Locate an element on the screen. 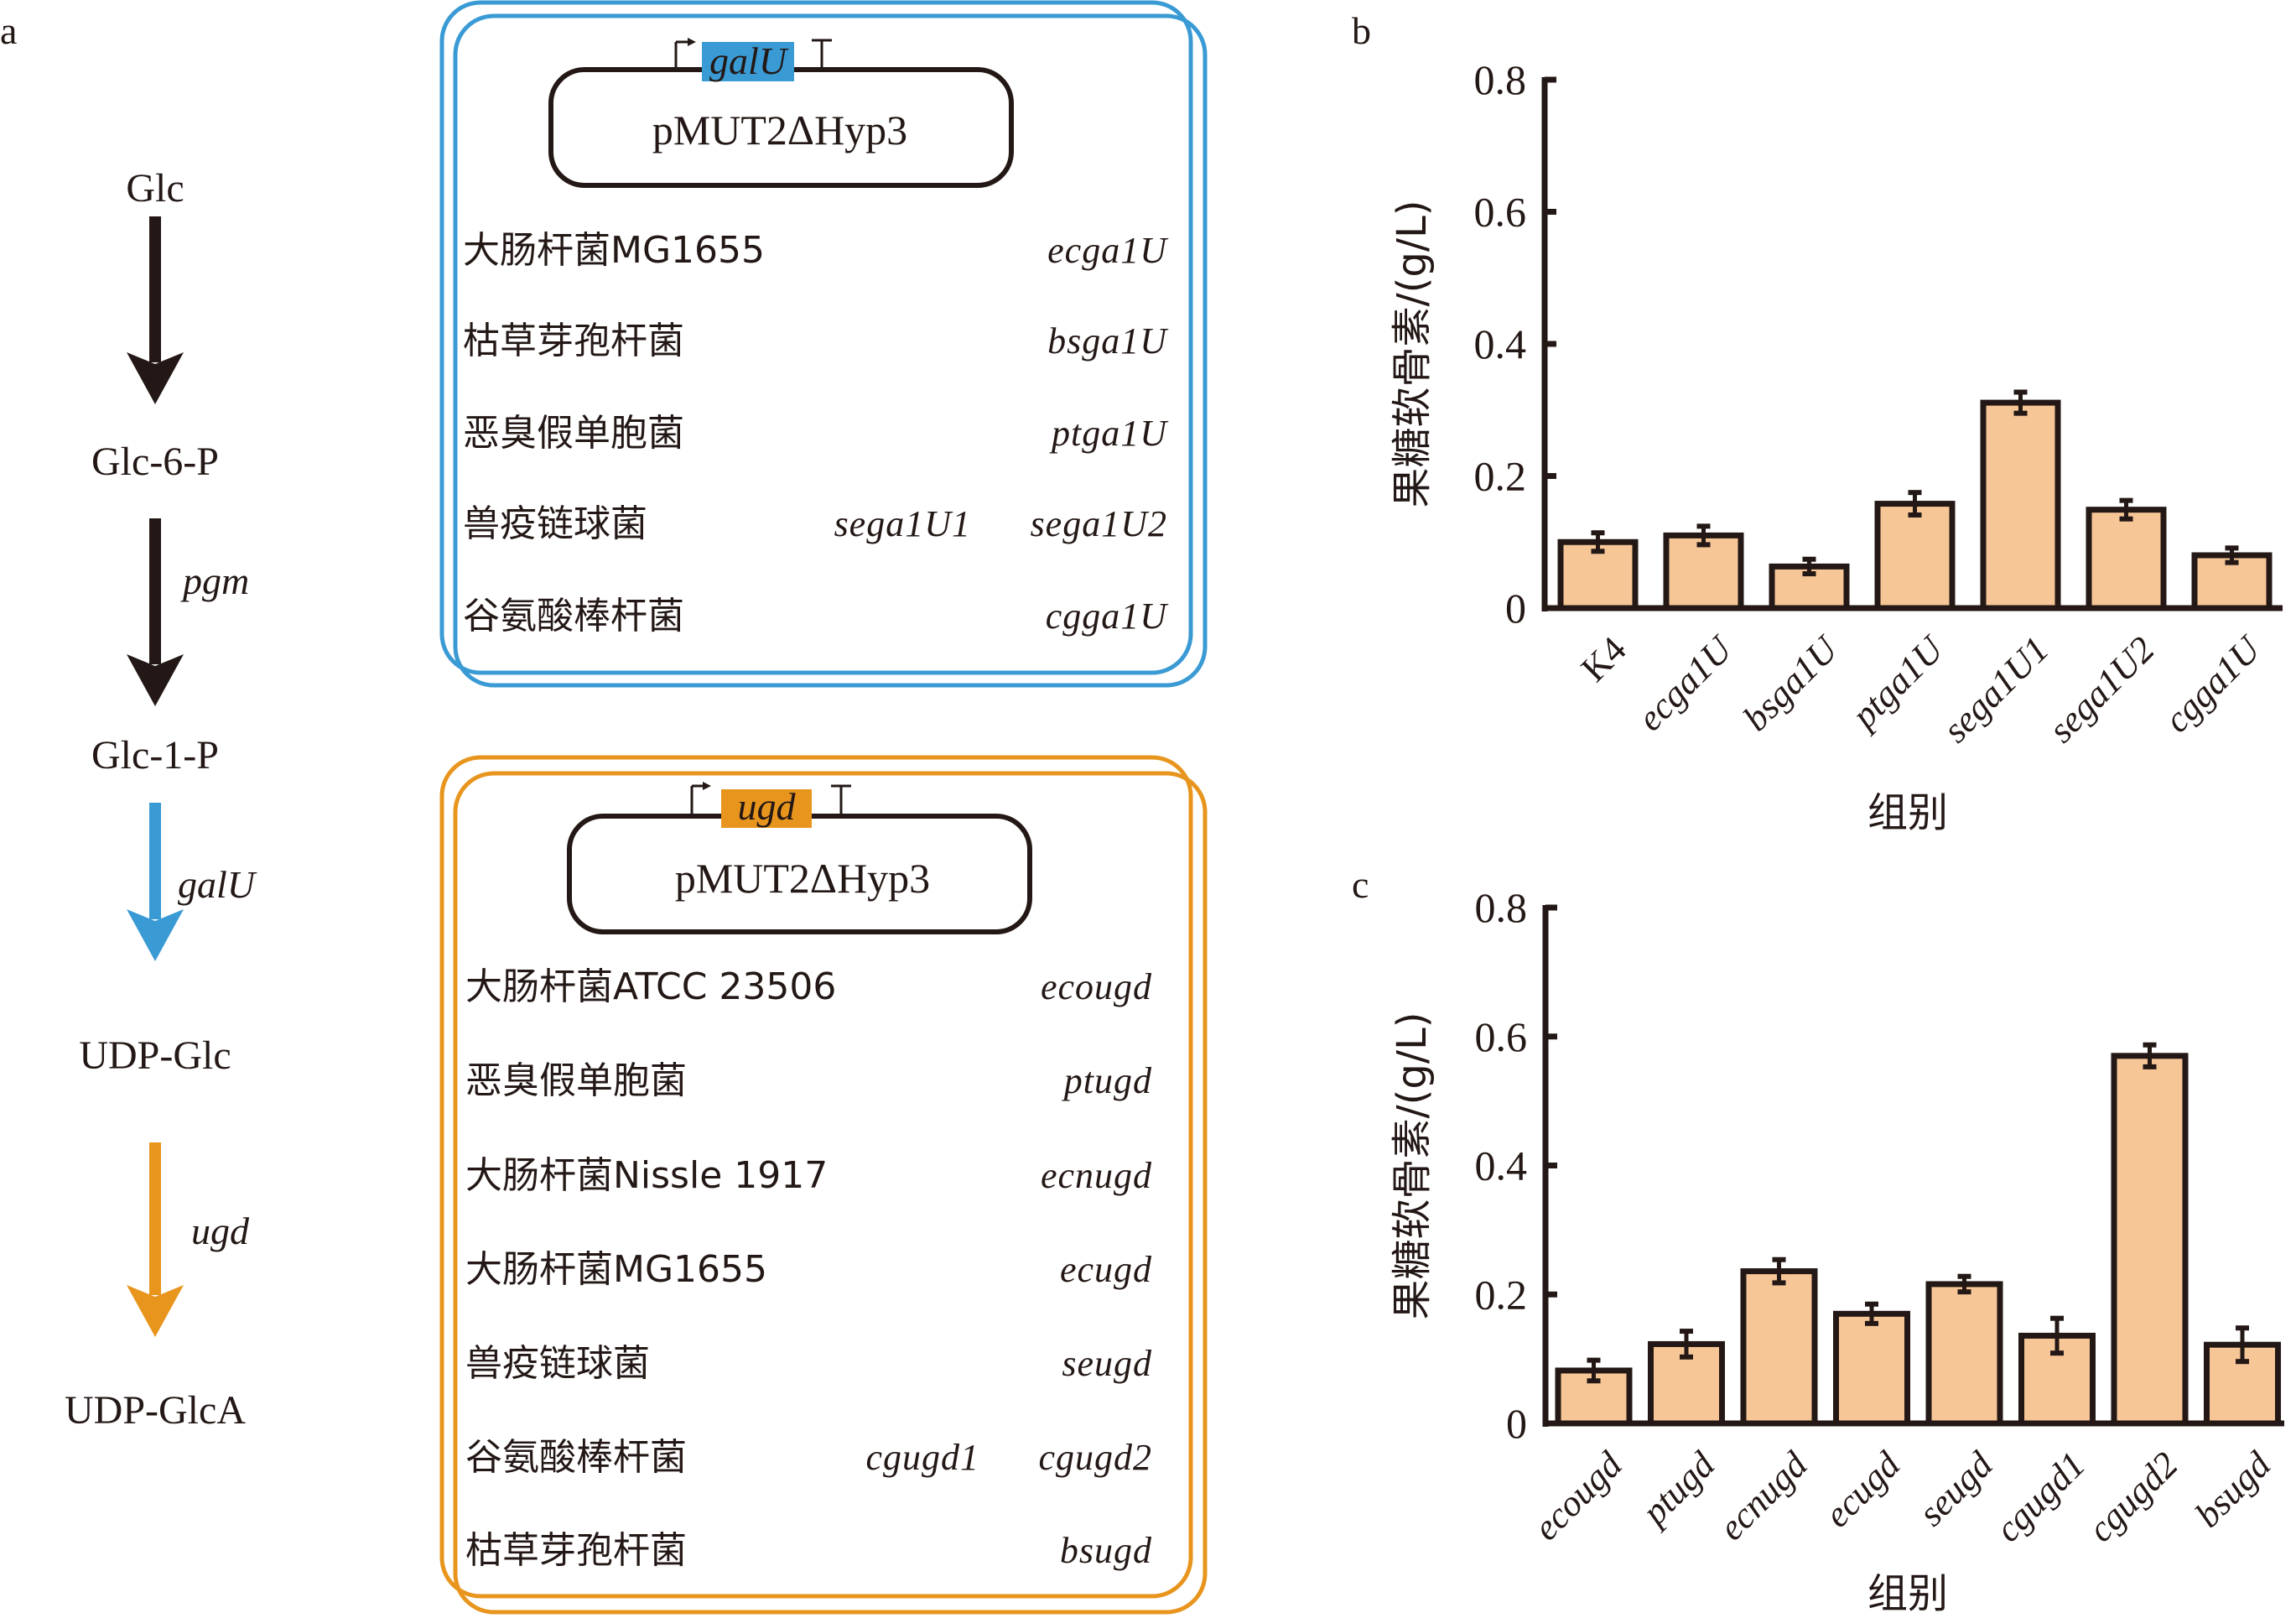 This screenshot has width=2296, height=1618. enzyme-label-galu: galU is located at coordinates (217, 885).